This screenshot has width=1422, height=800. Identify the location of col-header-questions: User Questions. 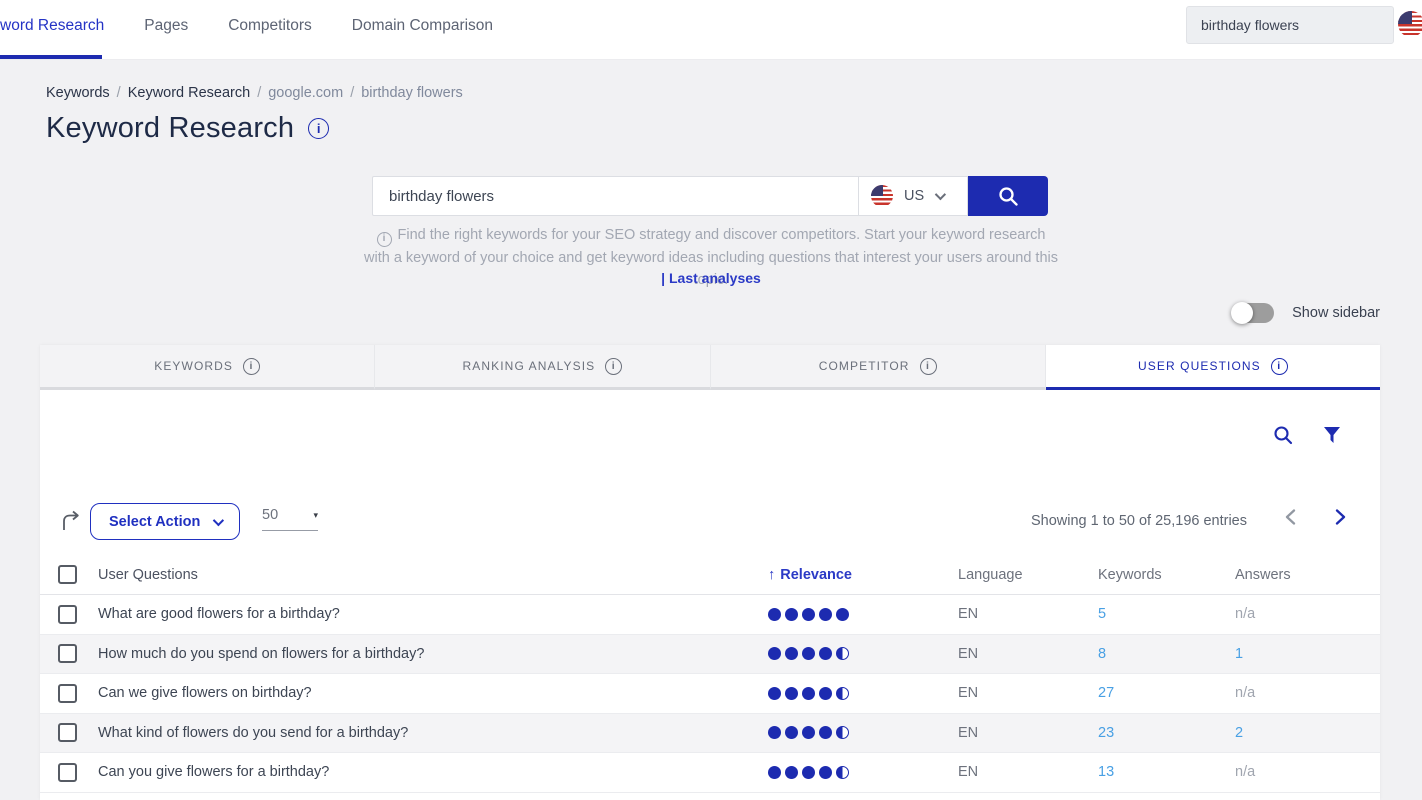
(148, 574).